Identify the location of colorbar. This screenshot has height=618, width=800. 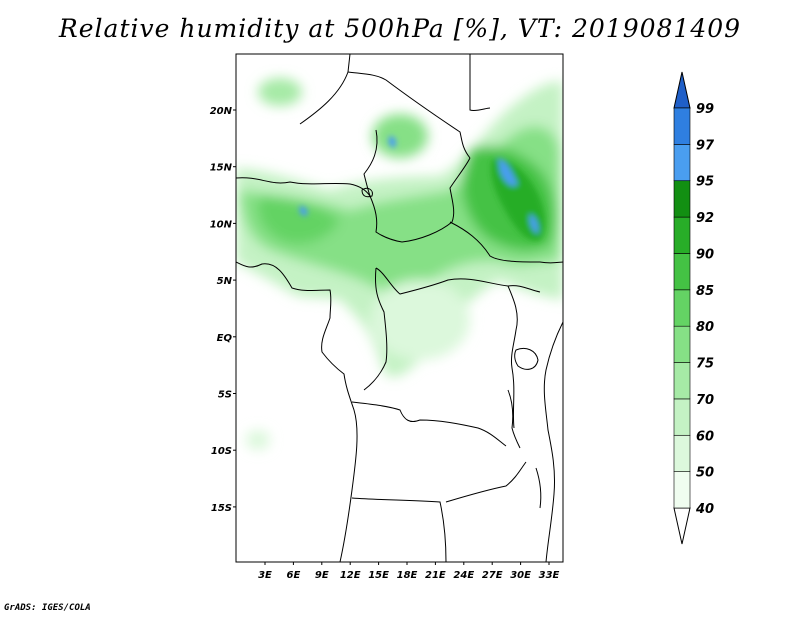
(682, 308).